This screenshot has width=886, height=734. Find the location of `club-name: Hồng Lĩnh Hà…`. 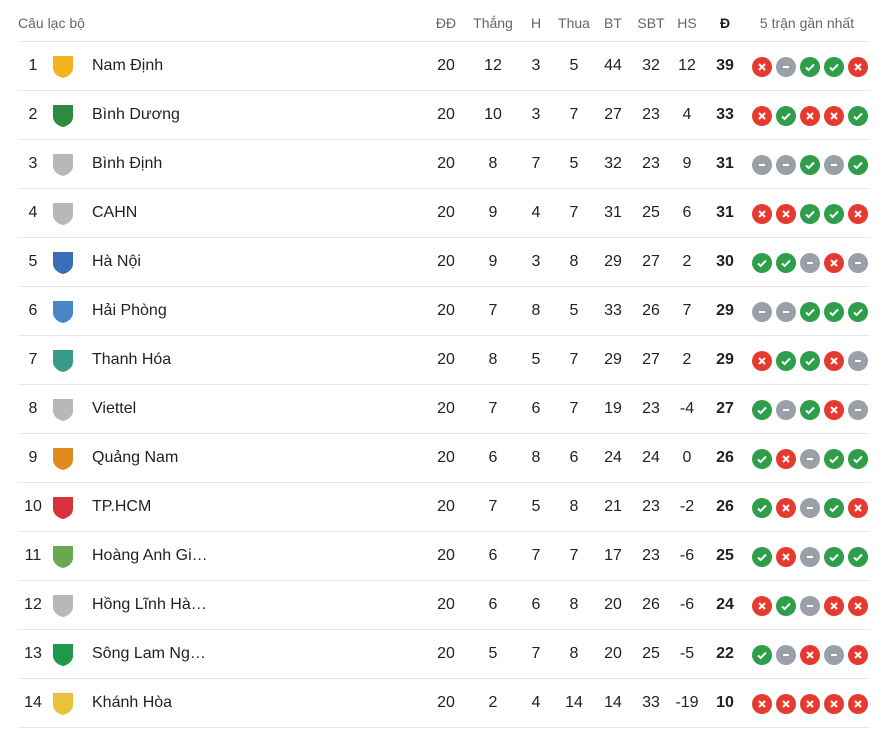

club-name: Hồng Lĩnh Hà… is located at coordinates (149, 604).